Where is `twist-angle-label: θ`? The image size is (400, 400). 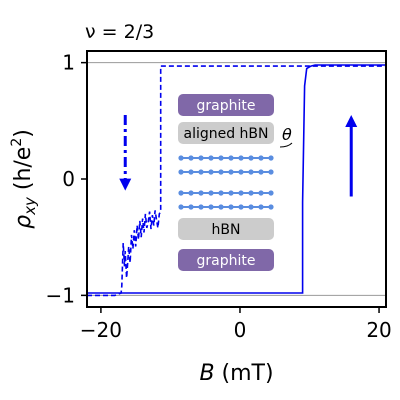 twist-angle-label: θ is located at coordinates (287, 134).